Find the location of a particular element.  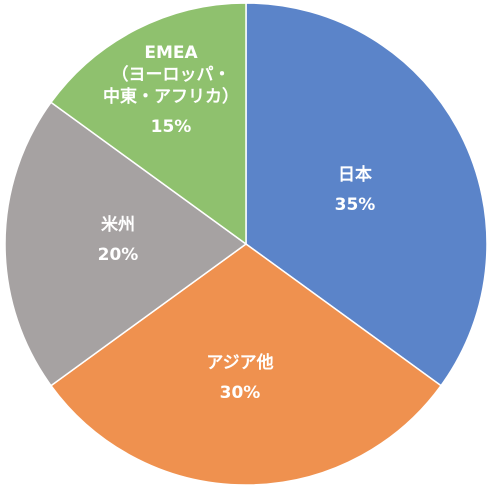

slice-percent-label: 30% is located at coordinates (240, 393).